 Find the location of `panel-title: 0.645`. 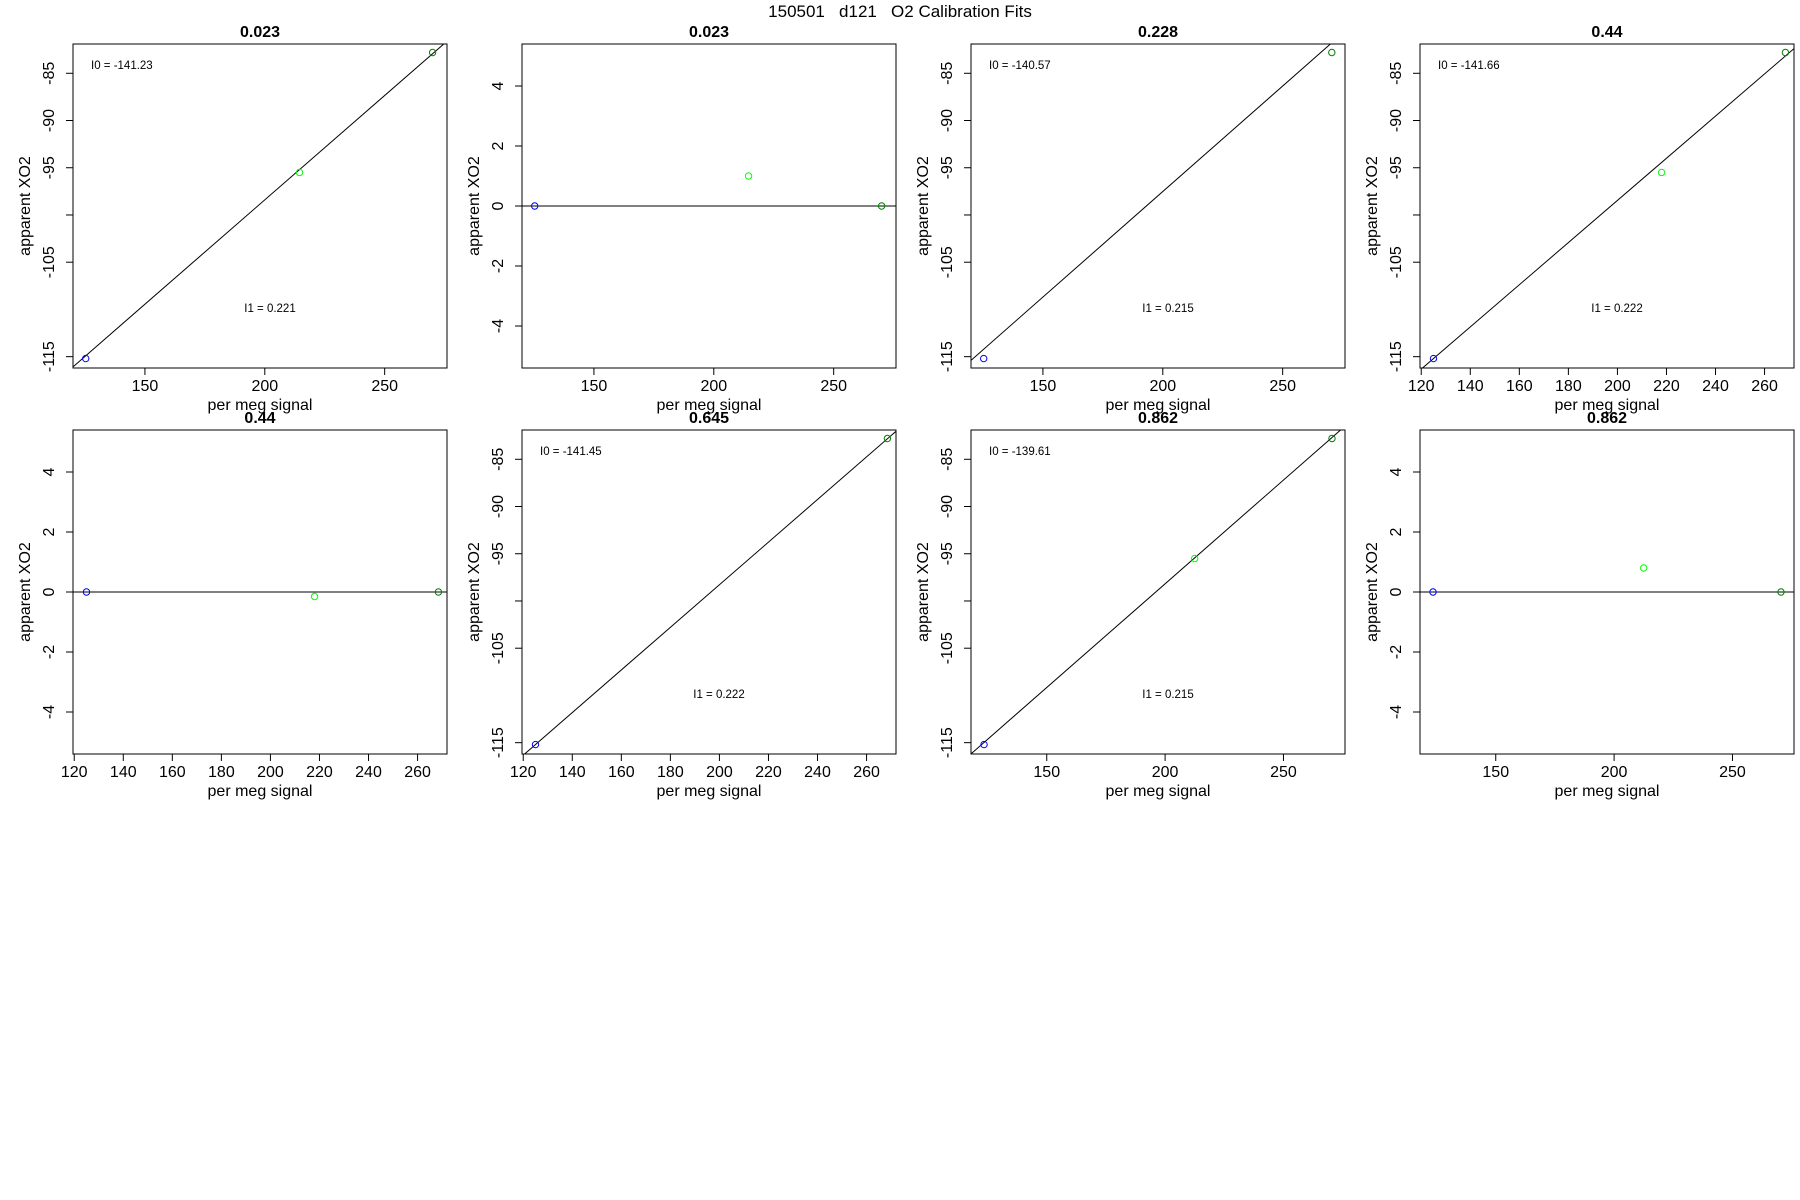

panel-title: 0.645 is located at coordinates (709, 418).